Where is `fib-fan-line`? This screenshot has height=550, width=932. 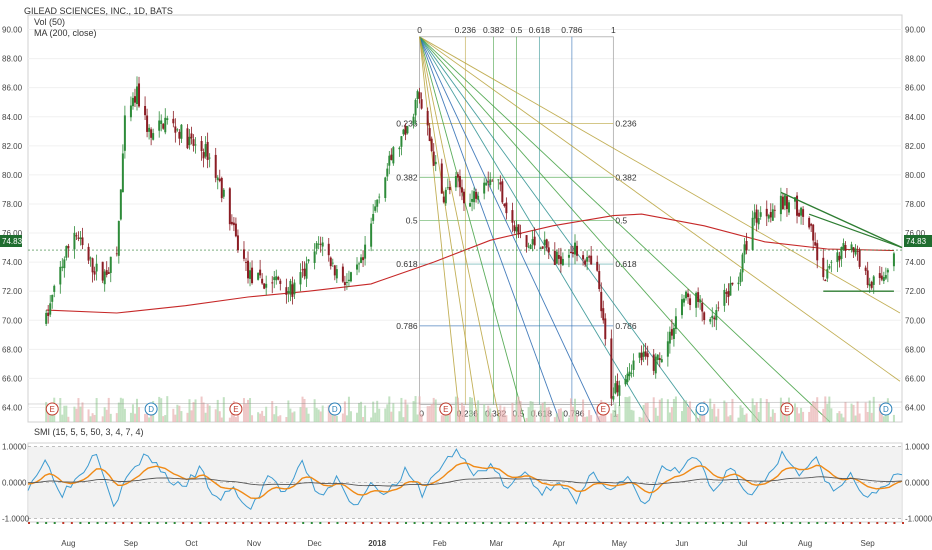
fib-fan-line is located at coordinates (472, 229).